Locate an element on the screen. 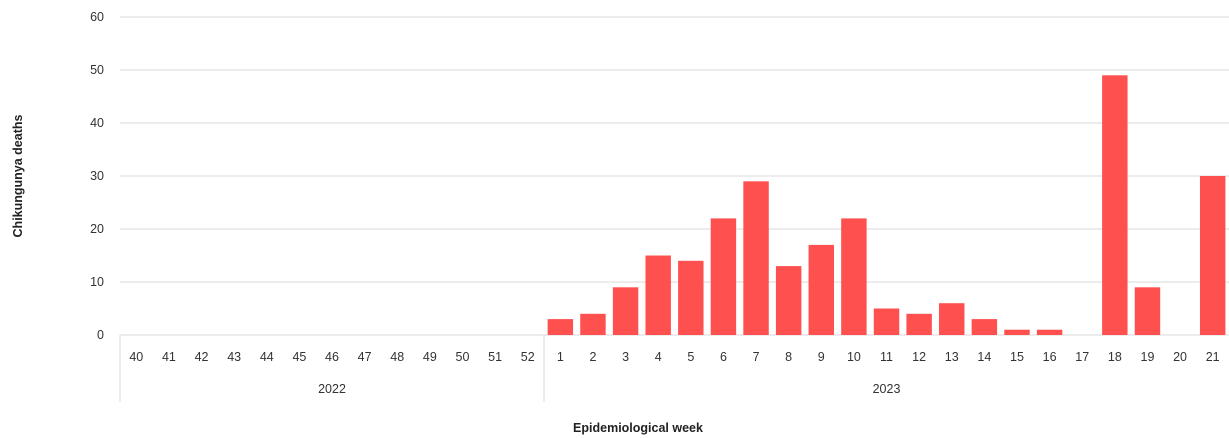  x-axis-title: Epidemiological week is located at coordinates (638, 428).